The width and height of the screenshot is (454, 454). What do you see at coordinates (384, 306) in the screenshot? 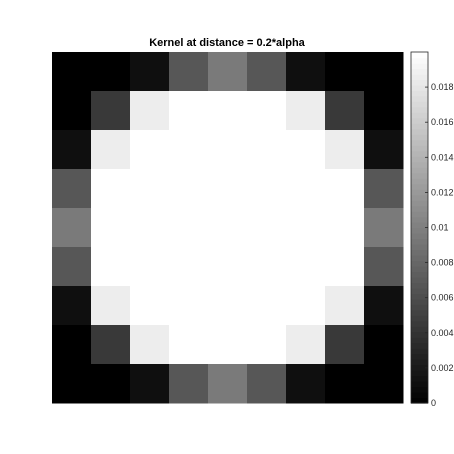
I see `heatmap-cell-r6-c8` at bounding box center [384, 306].